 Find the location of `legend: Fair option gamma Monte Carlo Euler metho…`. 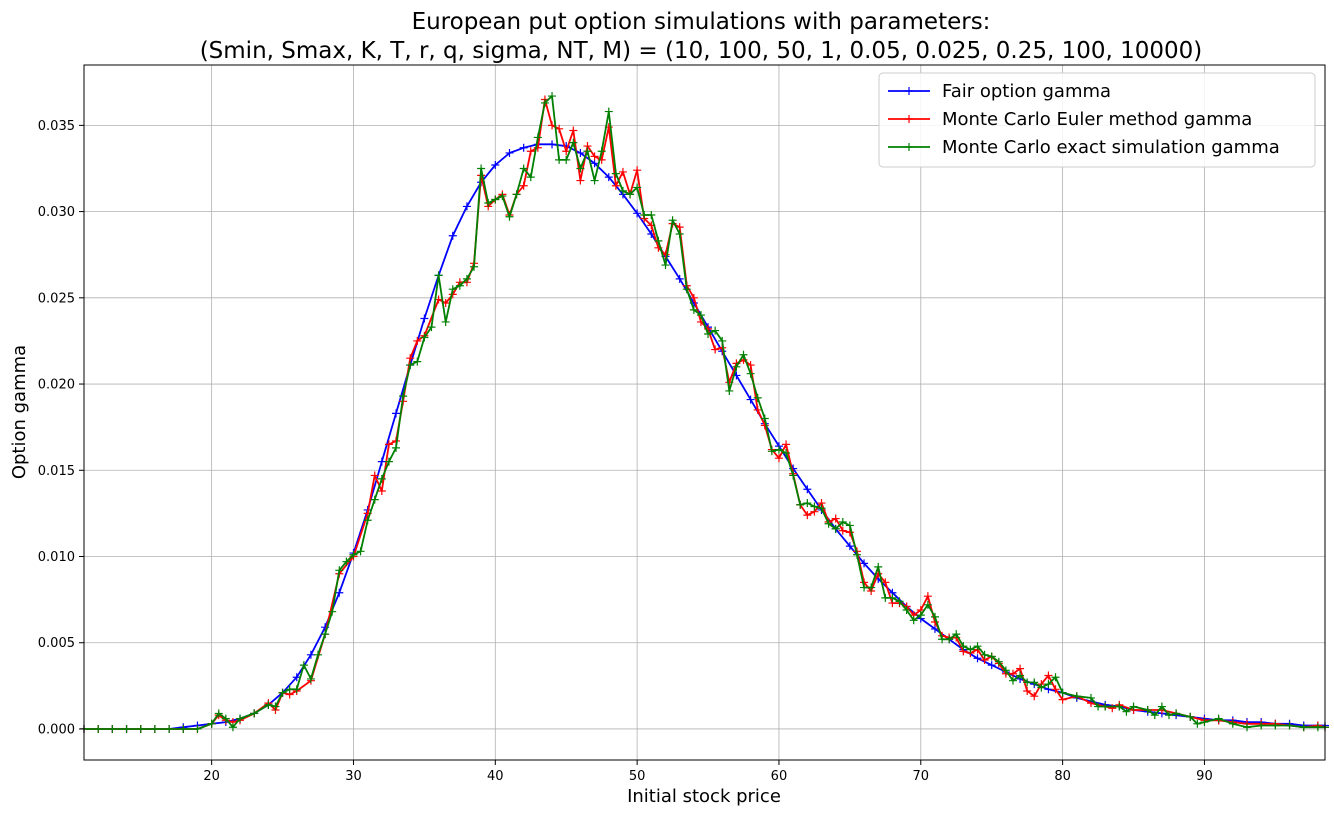

legend: Fair option gamma Monte Carlo Euler metho… is located at coordinates (1097, 120).